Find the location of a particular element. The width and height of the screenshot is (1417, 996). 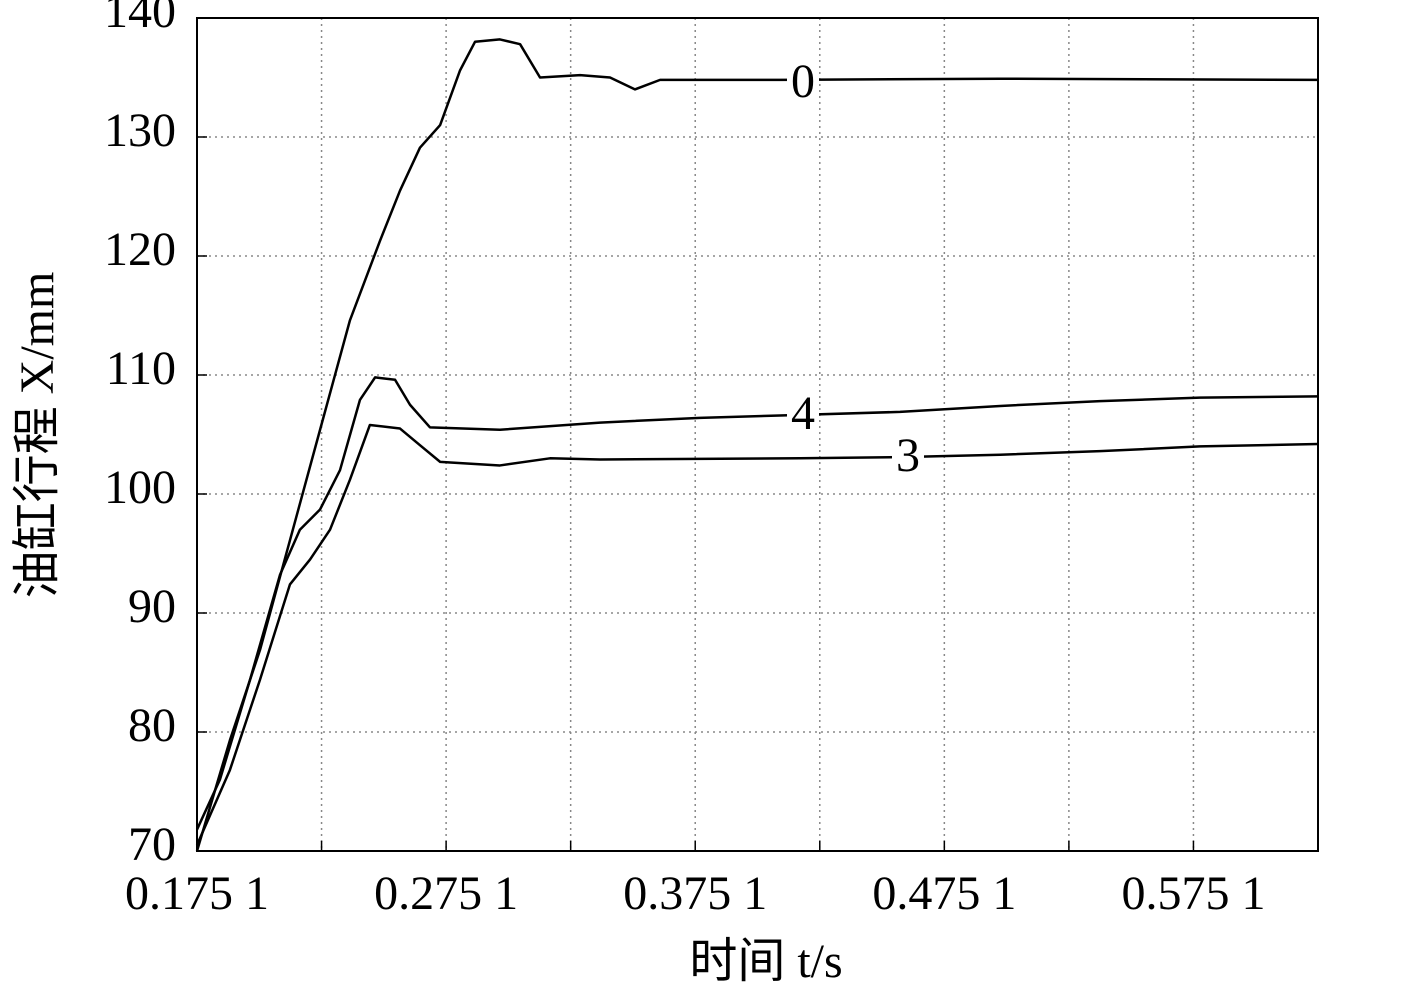

x-tick-label: 0.375 1 is located at coordinates (695, 893).